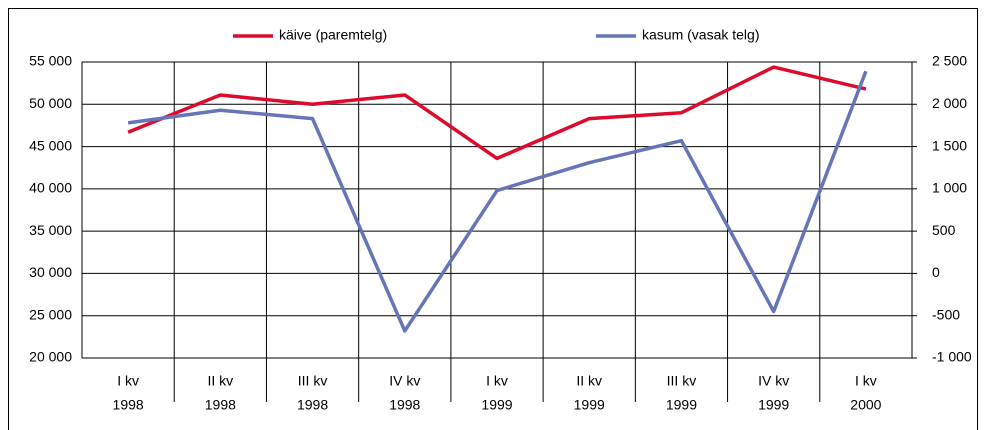 Image resolution: width=986 pixels, height=430 pixels. I want to click on y2-tick-label: 2 000, so click(949, 103).